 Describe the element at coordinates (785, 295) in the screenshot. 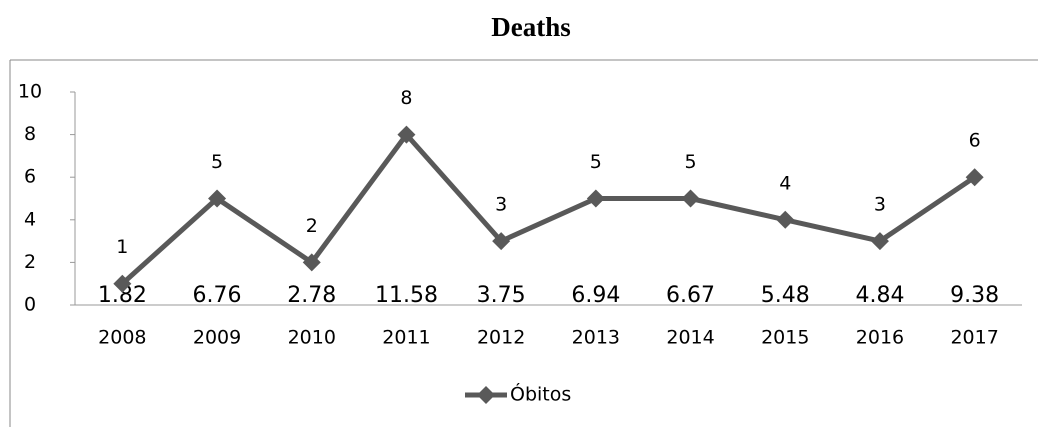

I see `annotation: 5.48` at that location.